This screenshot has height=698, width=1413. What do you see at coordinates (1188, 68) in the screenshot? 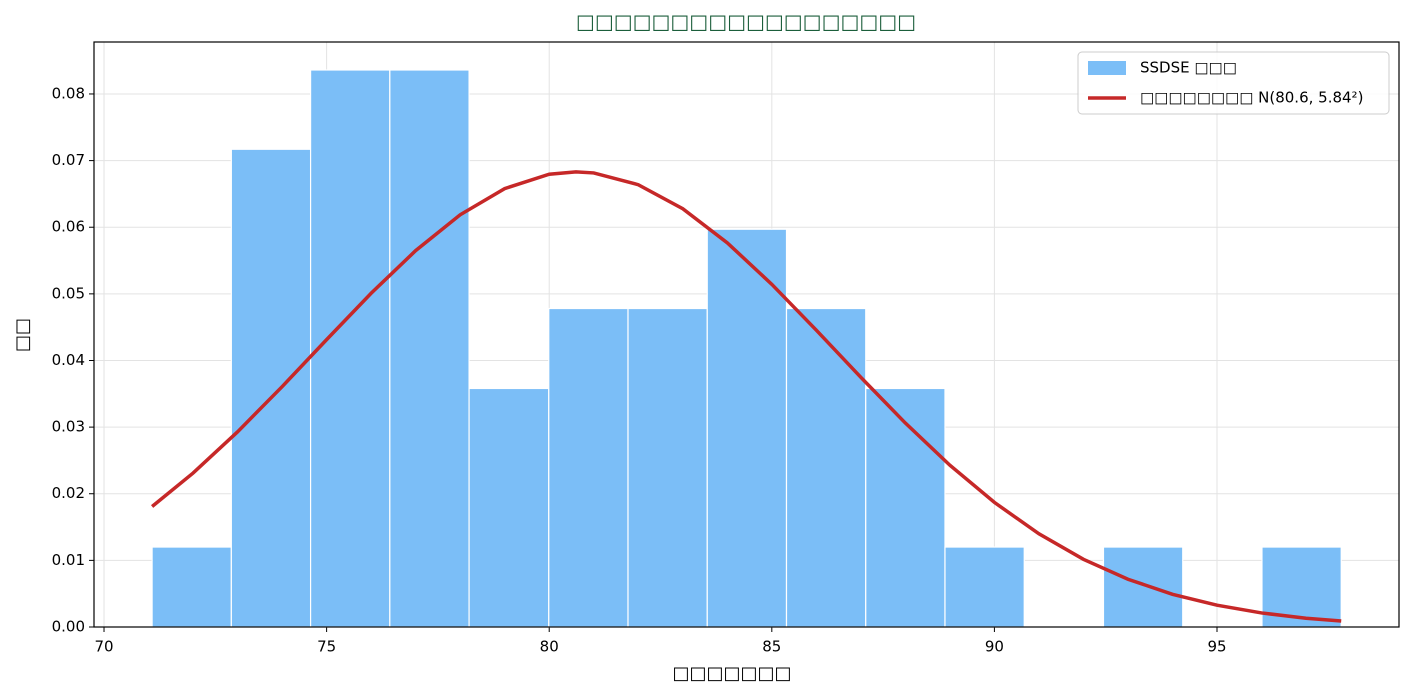
I see `legend-label: SSDSE □□□` at bounding box center [1188, 68].